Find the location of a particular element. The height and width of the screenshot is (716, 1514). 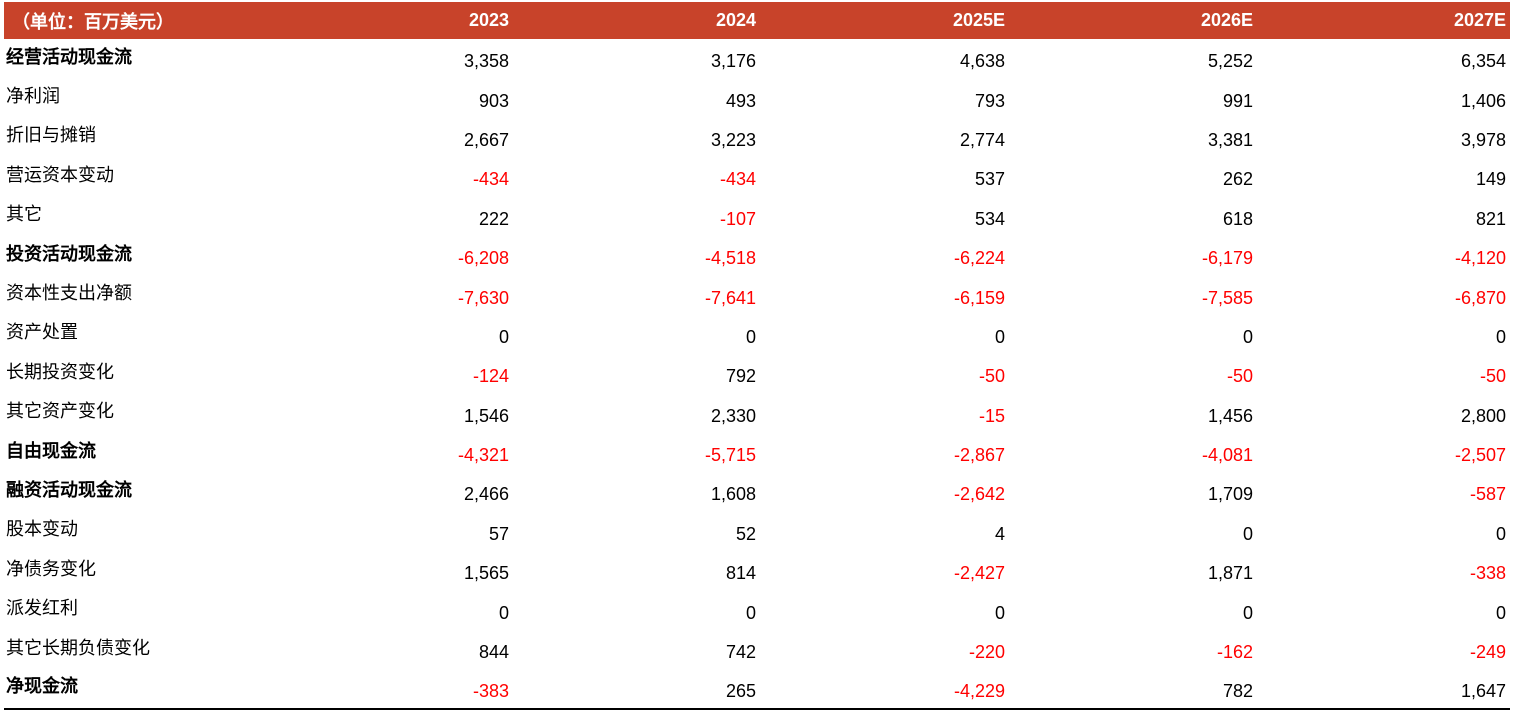

table-row: 资产处置 0 0 0 0 0 is located at coordinates (757, 334).